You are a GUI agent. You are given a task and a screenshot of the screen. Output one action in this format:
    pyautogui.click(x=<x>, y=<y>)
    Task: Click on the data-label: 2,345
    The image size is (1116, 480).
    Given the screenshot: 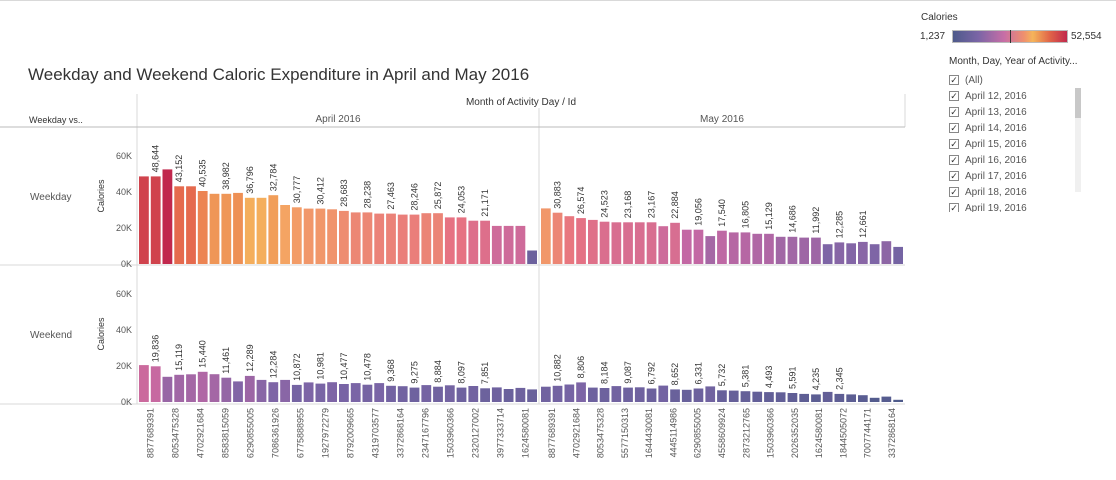 What is the action you would take?
    pyautogui.click(x=839, y=378)
    